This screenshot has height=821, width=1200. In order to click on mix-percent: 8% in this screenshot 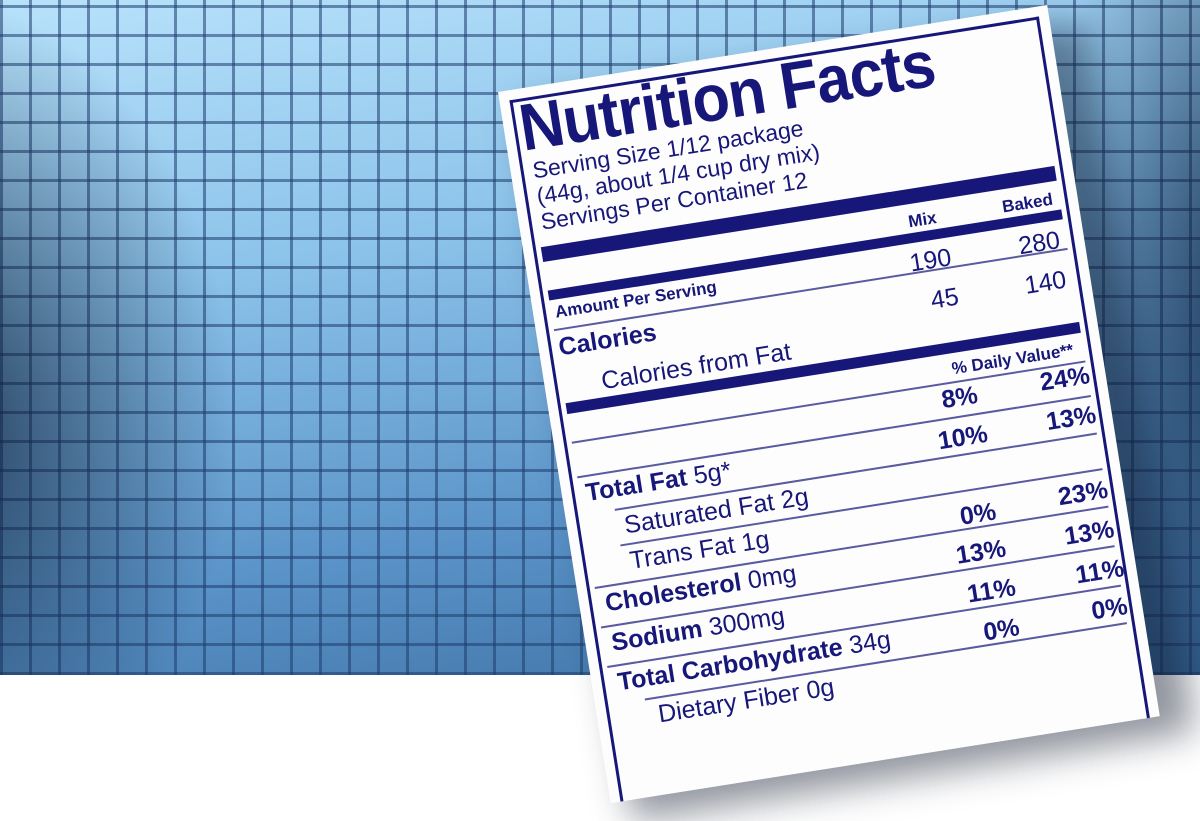, I will do `click(959, 397)`.